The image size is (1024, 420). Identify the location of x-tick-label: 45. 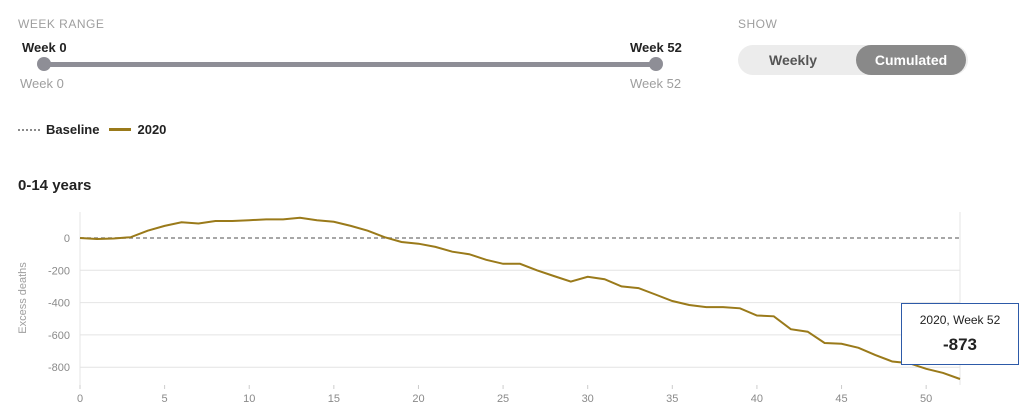
(841, 399).